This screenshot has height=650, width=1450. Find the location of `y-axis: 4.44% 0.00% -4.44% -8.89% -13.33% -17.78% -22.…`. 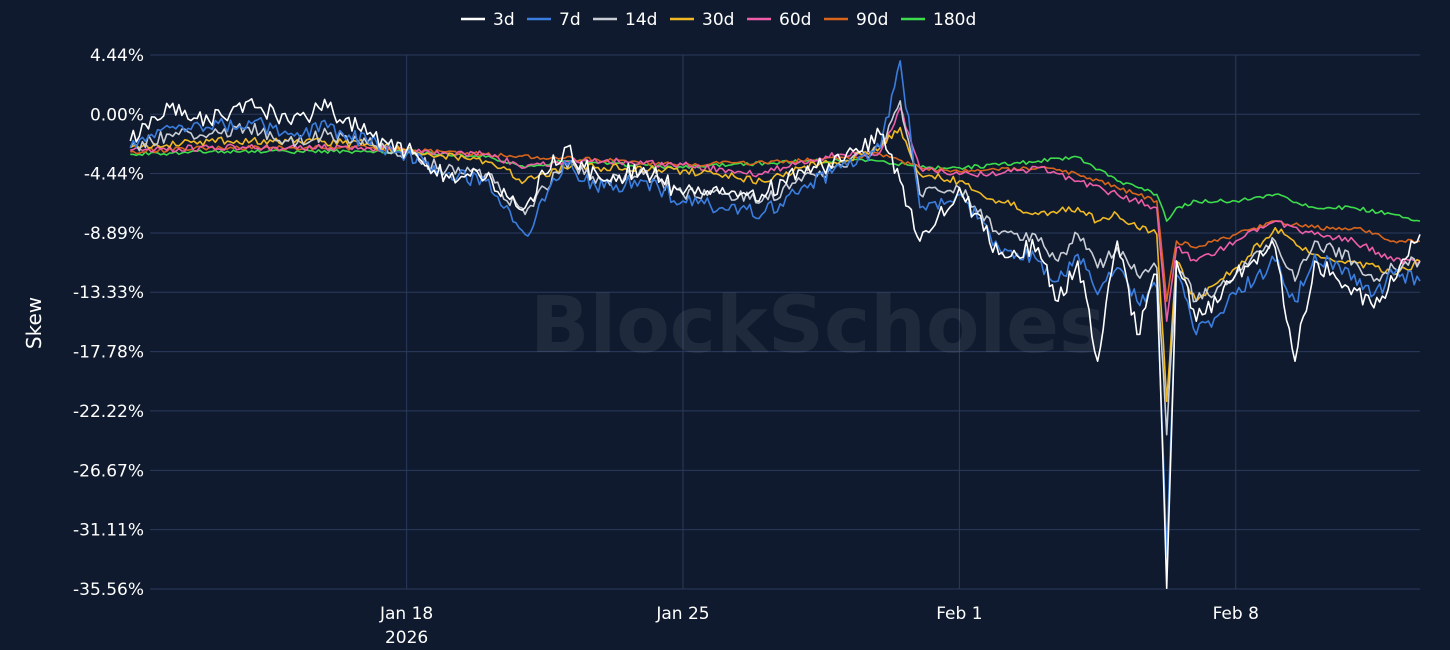

y-axis: 4.44% 0.00% -4.44% -8.89% -13.33% -17.78% -22.… is located at coordinates (108, 323).